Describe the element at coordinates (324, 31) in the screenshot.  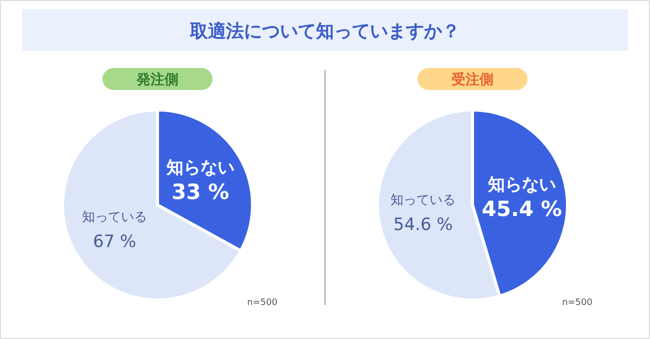
I see `text: 取適法について知っていますか？` at that location.